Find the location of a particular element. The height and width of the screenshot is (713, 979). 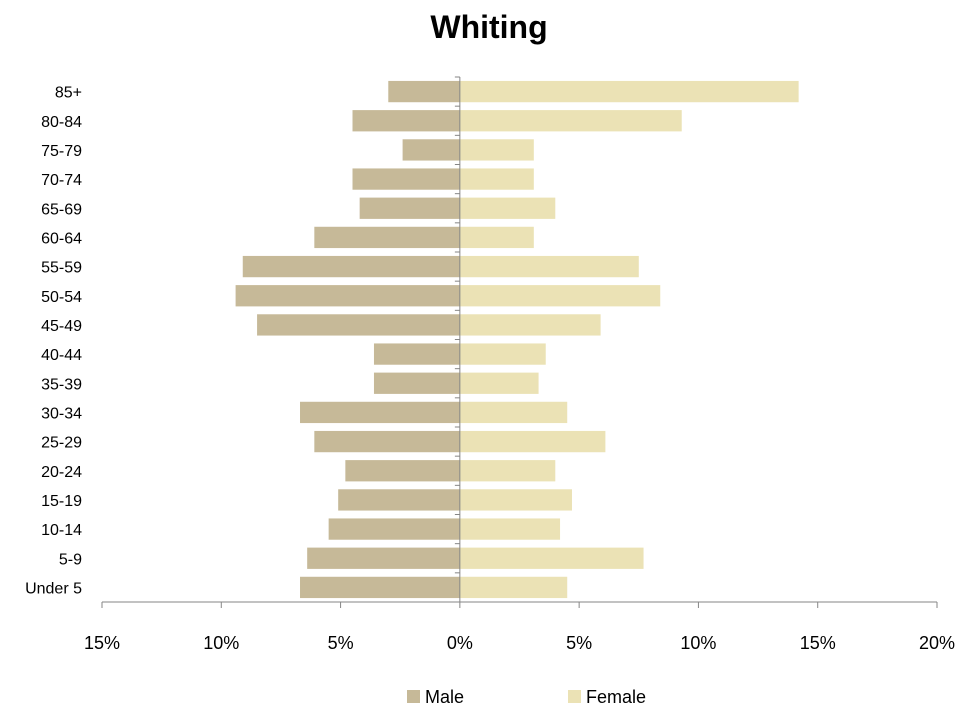

category-label-75-79: 75-79 is located at coordinates (61, 151).